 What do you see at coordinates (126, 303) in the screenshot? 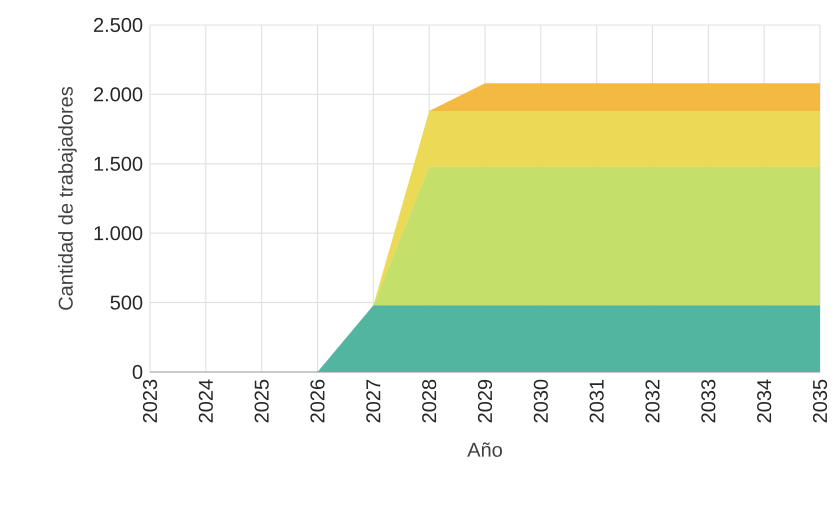
I see `y-tick-label: 500` at bounding box center [126, 303].